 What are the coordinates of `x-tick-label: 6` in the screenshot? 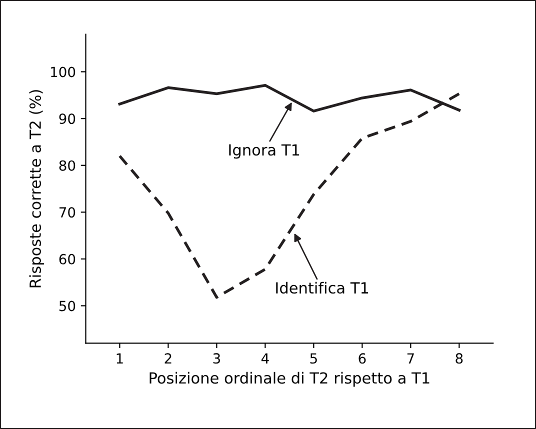 It's located at (362, 358).